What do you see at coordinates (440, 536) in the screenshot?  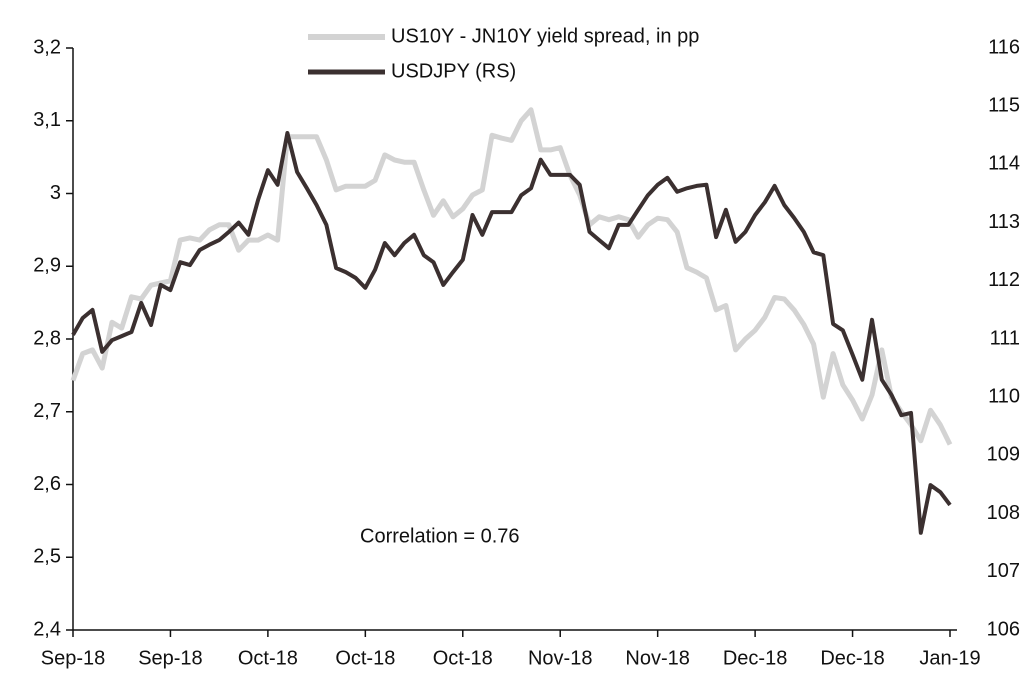 I see `annotation: Correlation = 0.76` at bounding box center [440, 536].